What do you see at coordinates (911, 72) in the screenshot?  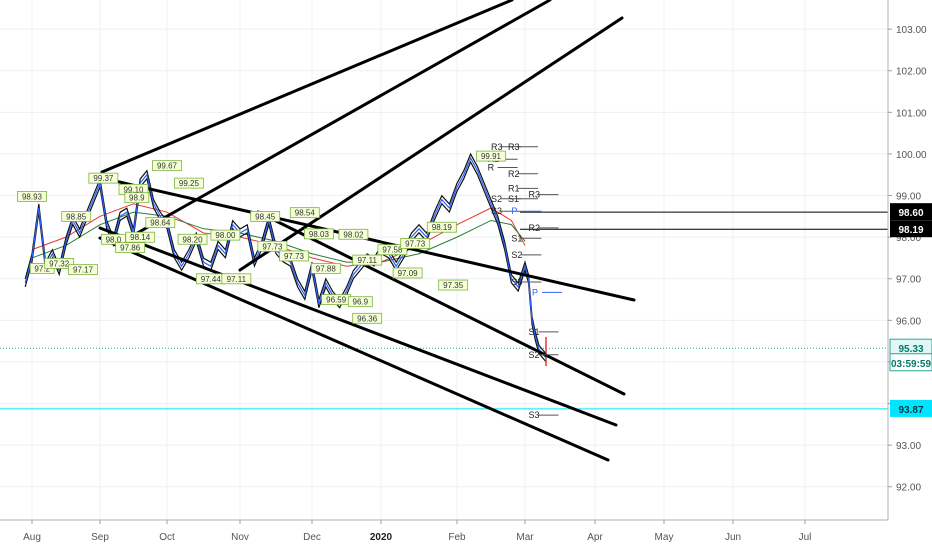 I see `y-tick-label: 102.00` at bounding box center [911, 72].